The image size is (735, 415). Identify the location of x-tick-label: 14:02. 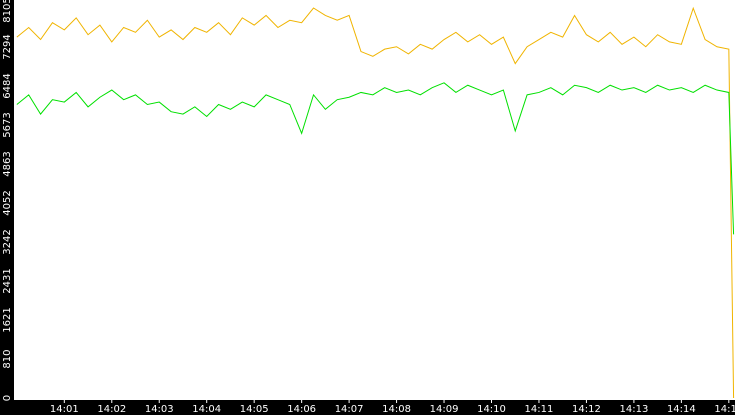
(111, 409).